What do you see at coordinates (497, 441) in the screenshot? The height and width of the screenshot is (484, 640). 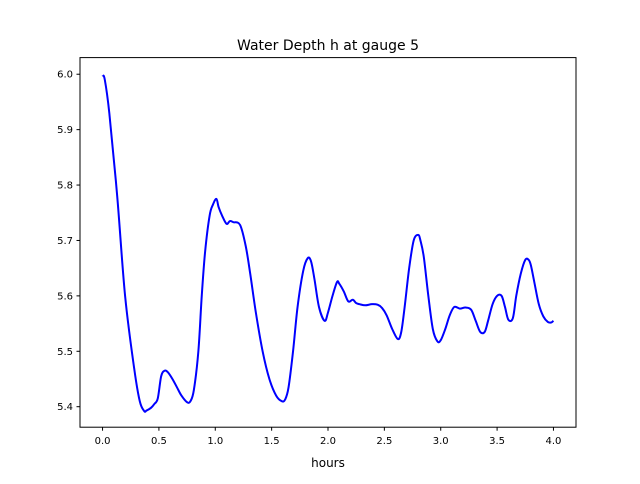 I see `x-tick-label: 3.5` at bounding box center [497, 441].